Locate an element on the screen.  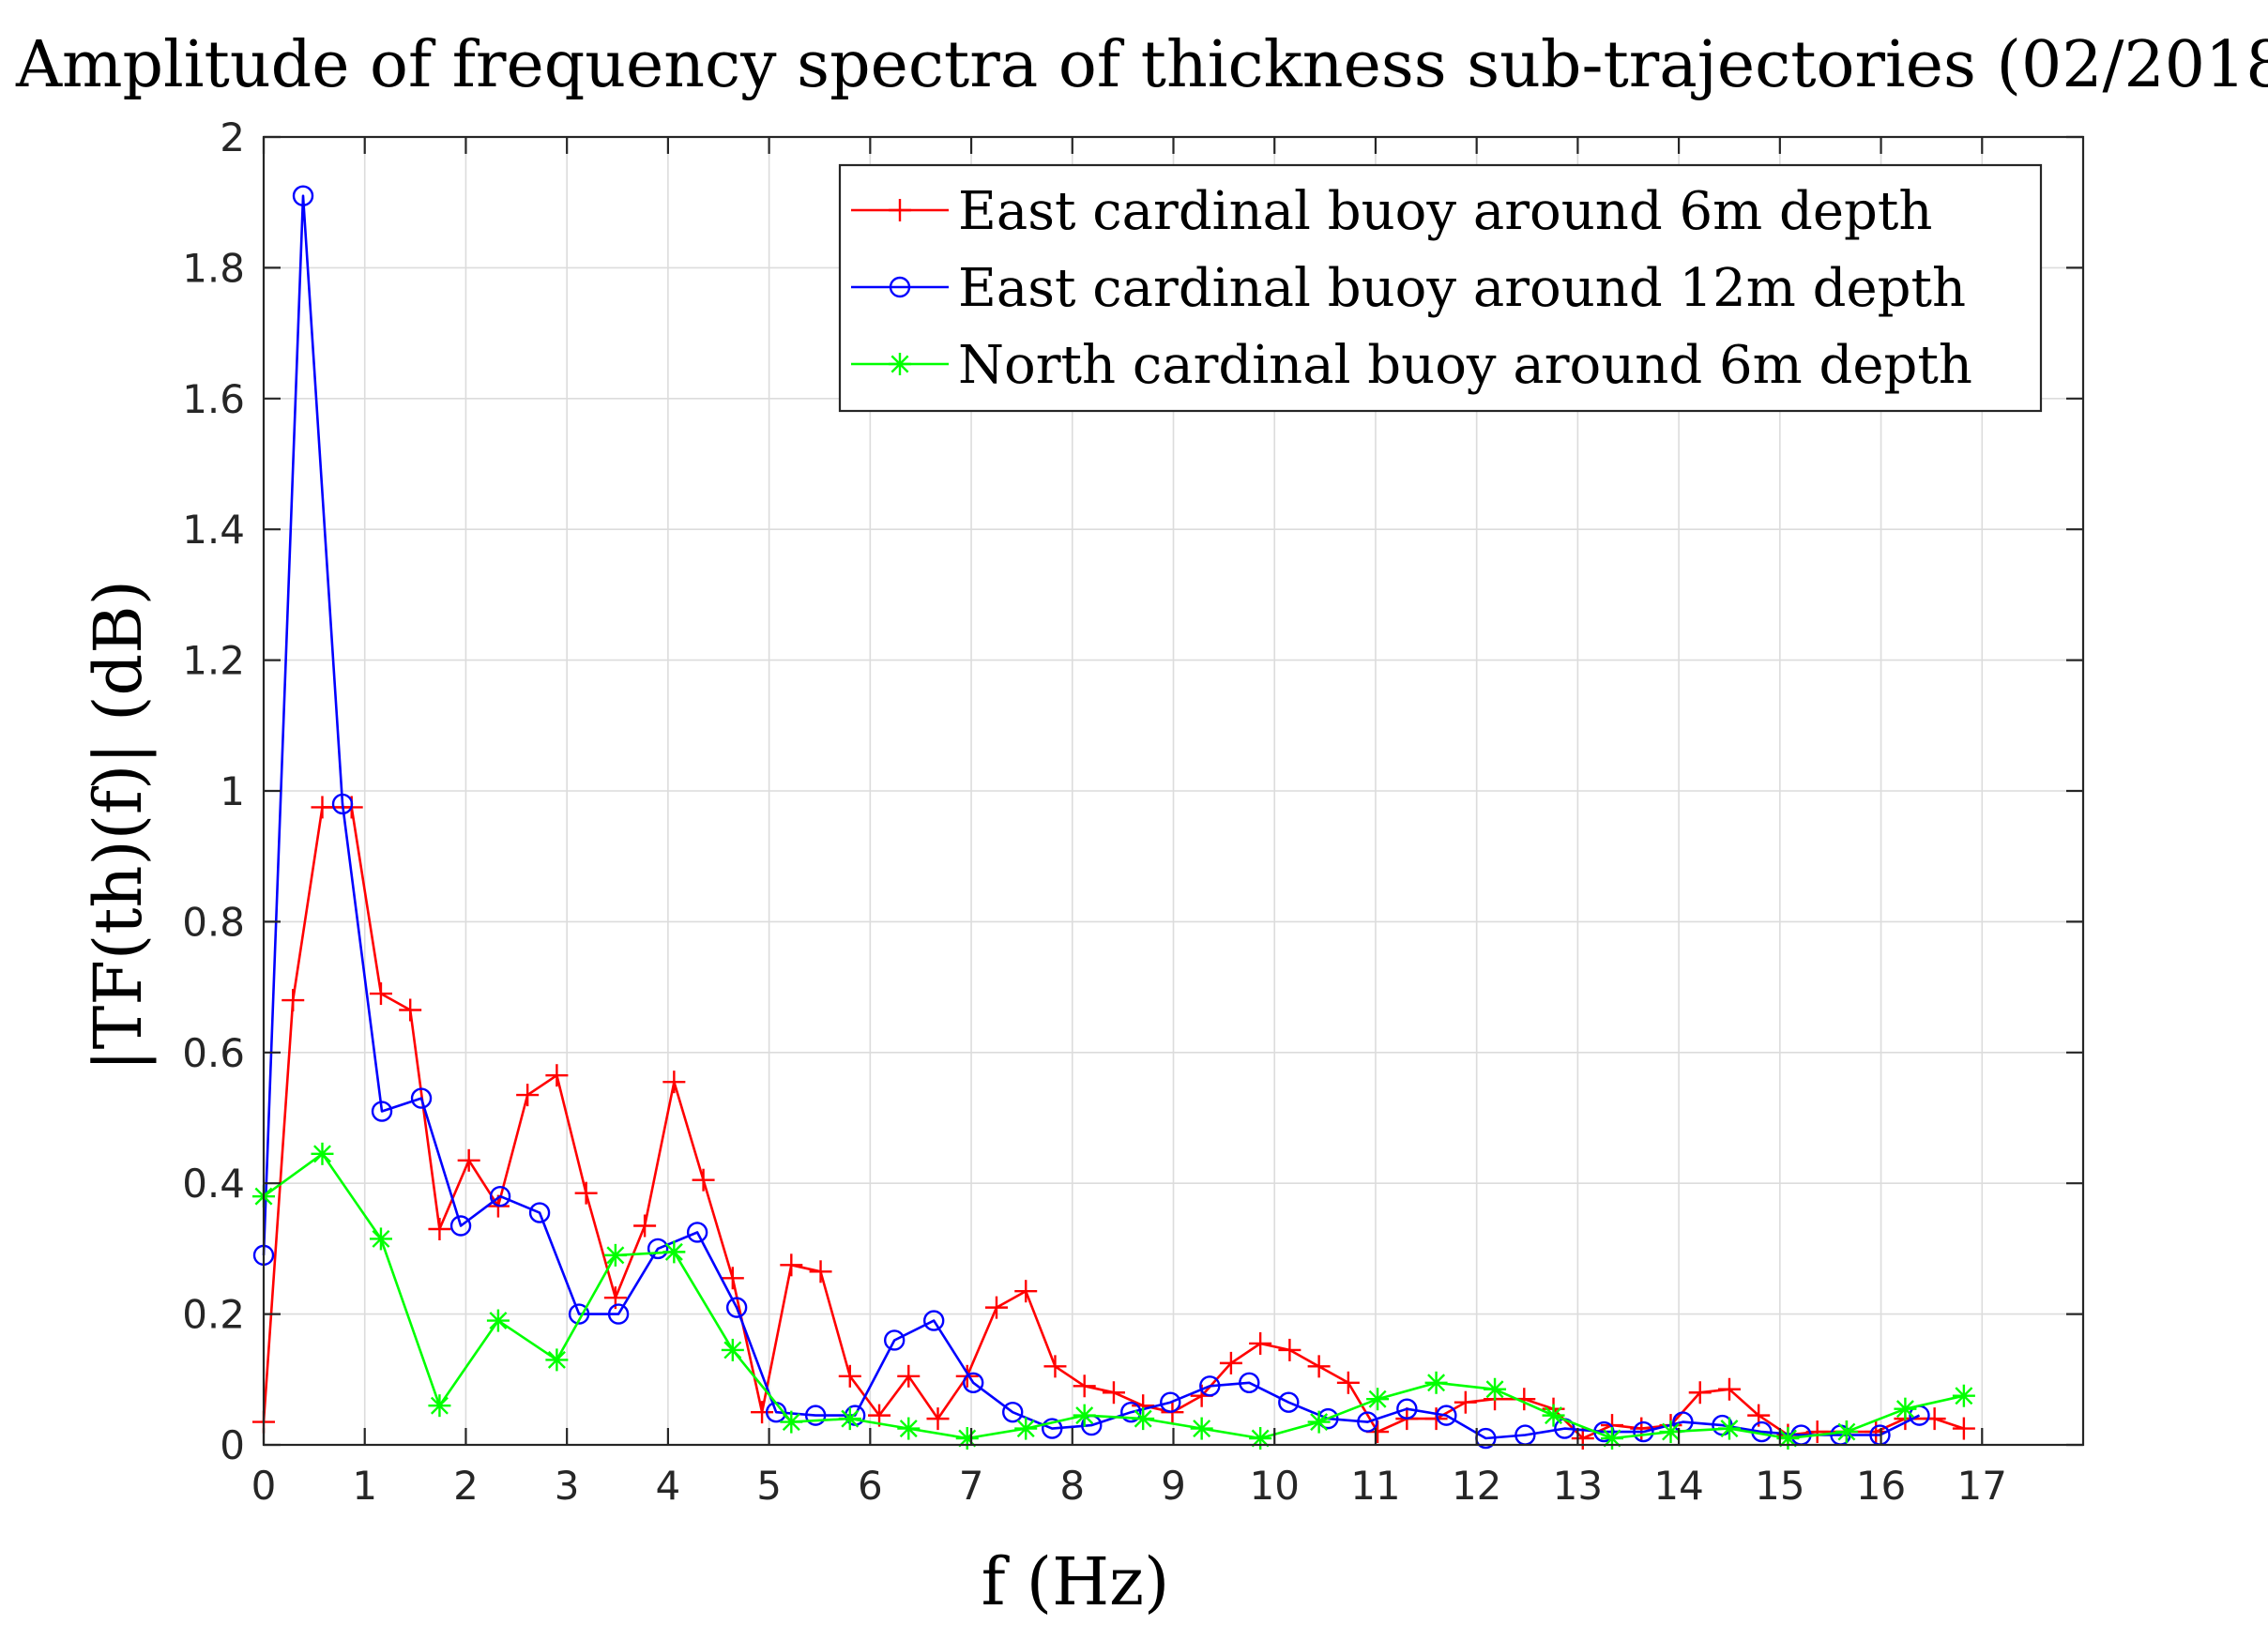
x-tick-label: 12 is located at coordinates (1476, 1486).